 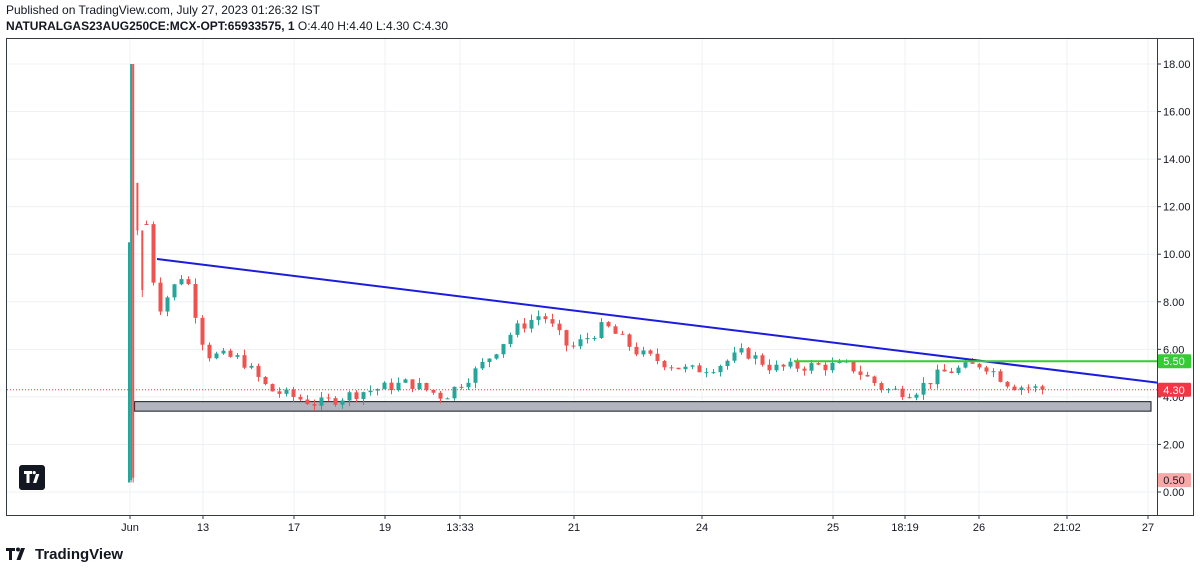 What do you see at coordinates (979, 528) in the screenshot?
I see `x-tick-label: 26` at bounding box center [979, 528].